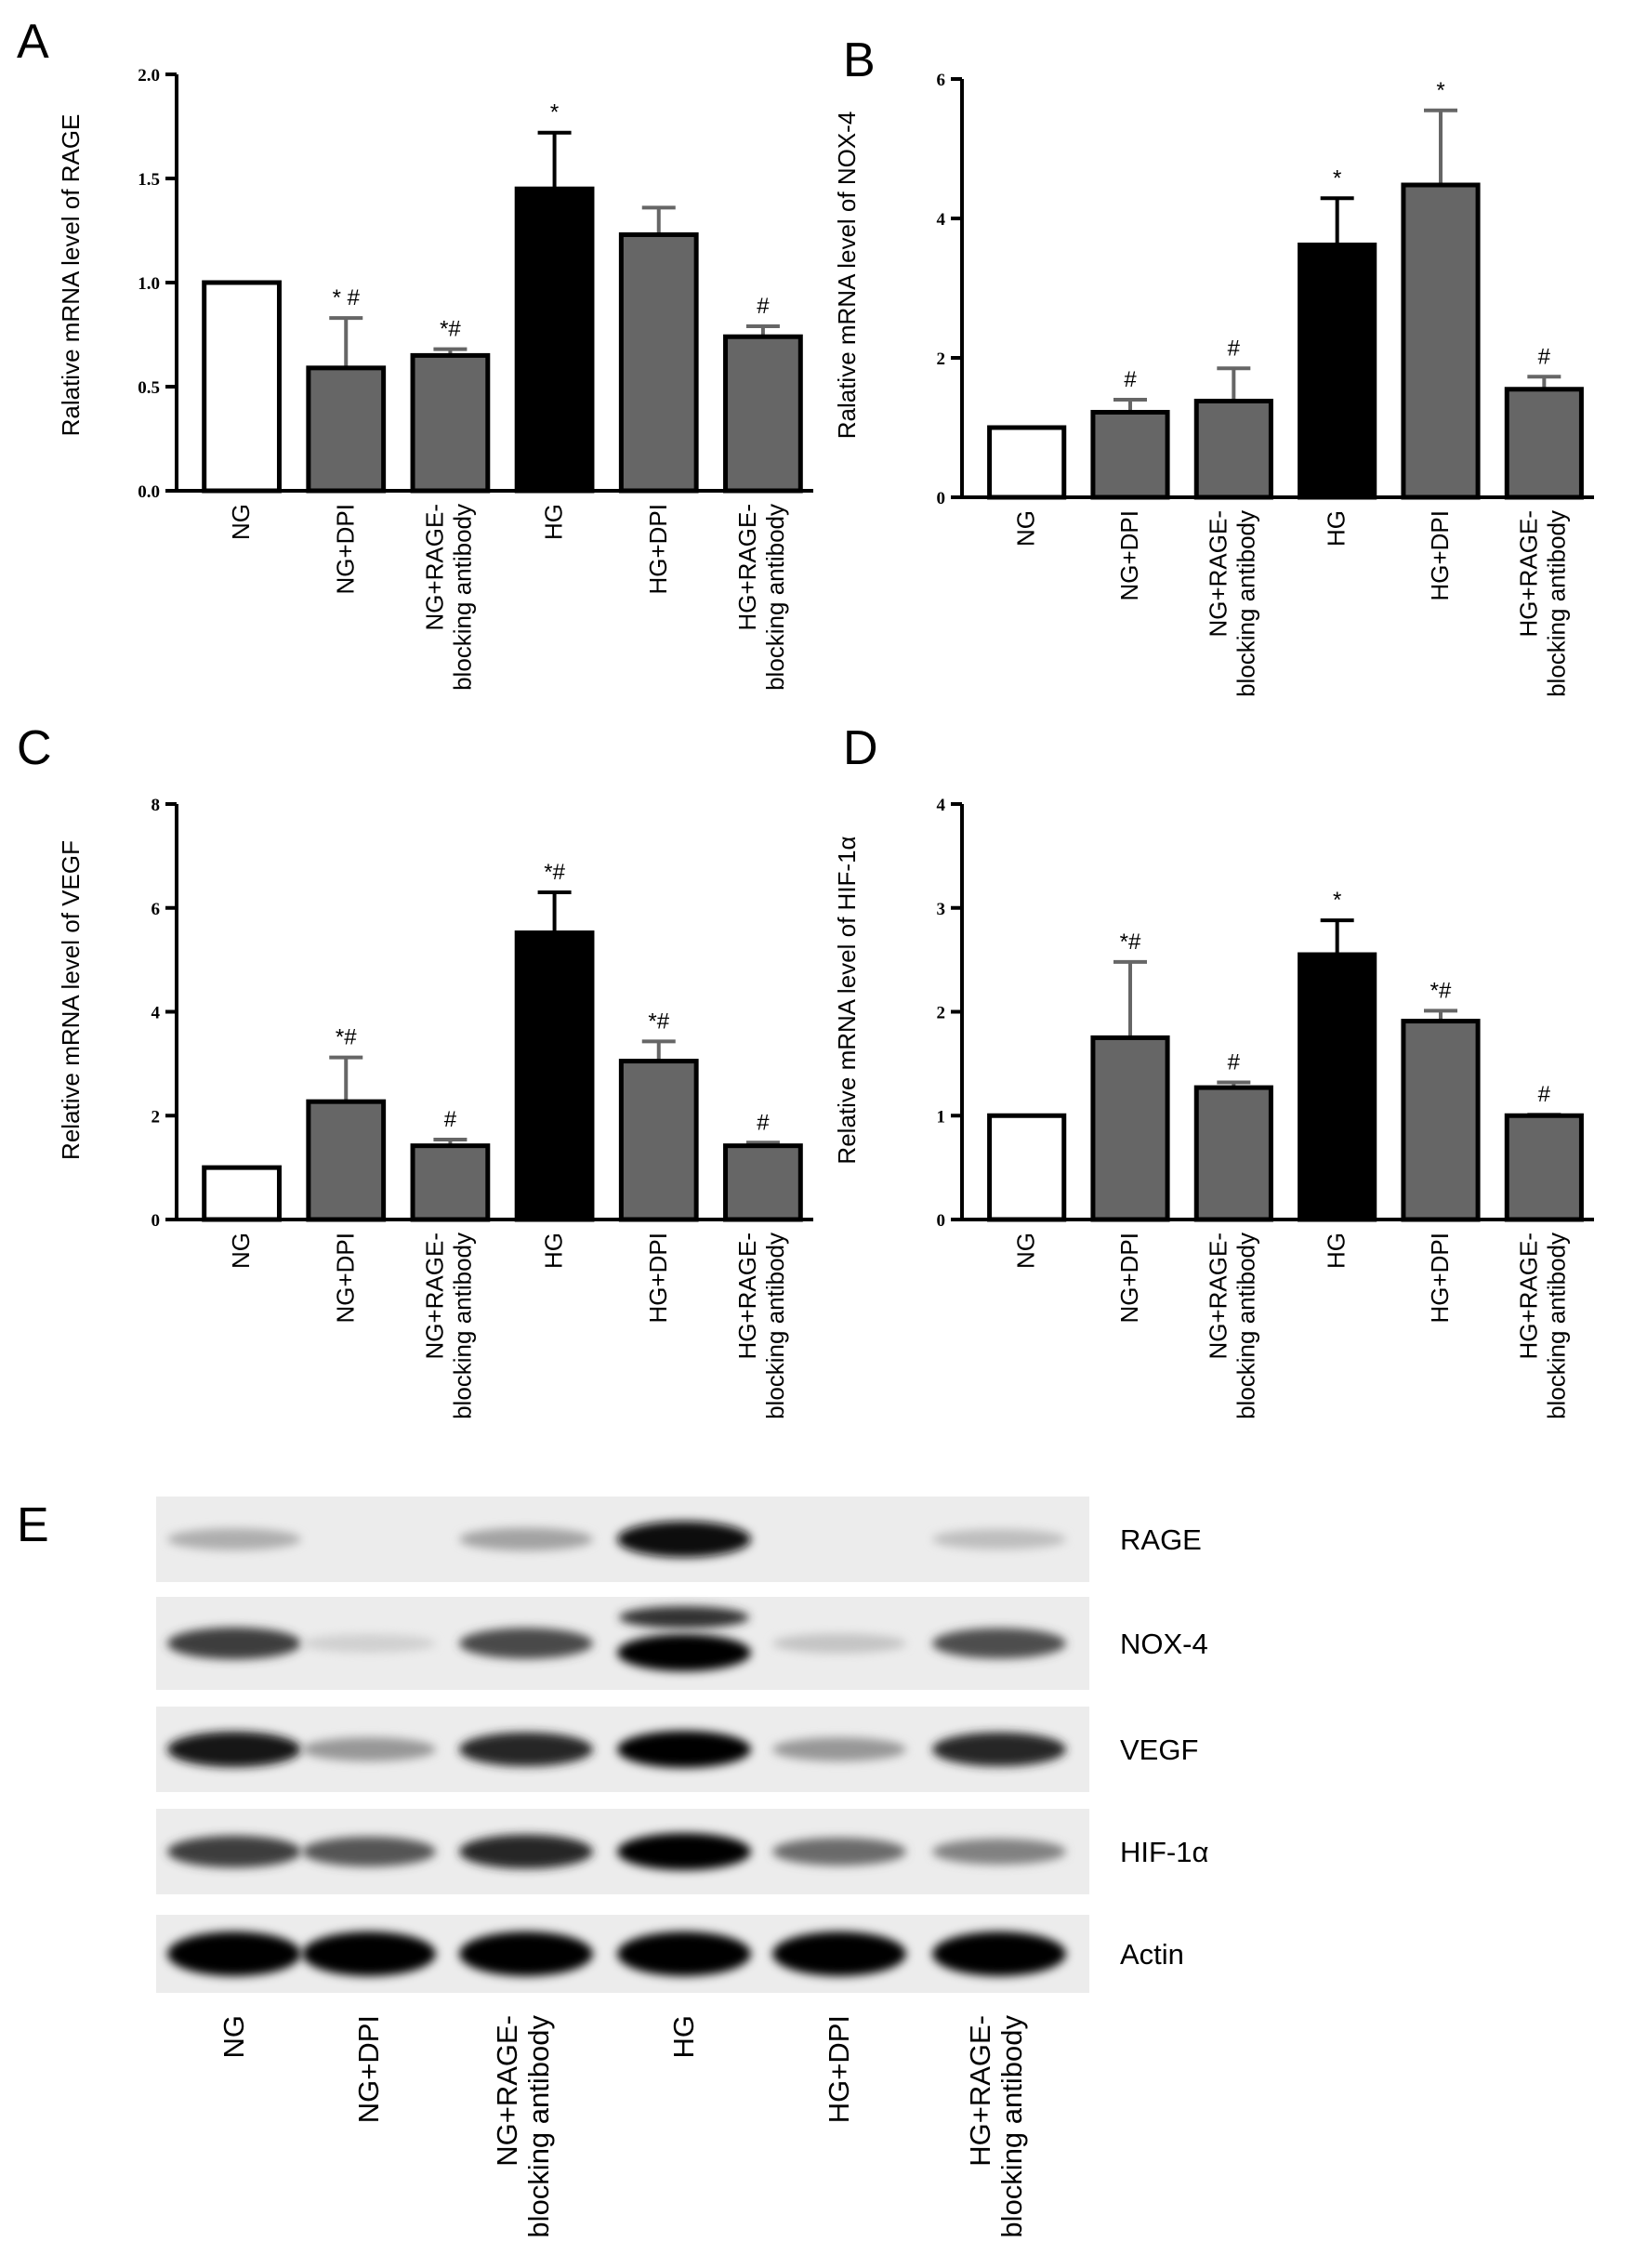  What do you see at coordinates (847, 1000) in the screenshot?
I see `y-axis-label: Relative mRNA level of HIF-1α` at bounding box center [847, 1000].